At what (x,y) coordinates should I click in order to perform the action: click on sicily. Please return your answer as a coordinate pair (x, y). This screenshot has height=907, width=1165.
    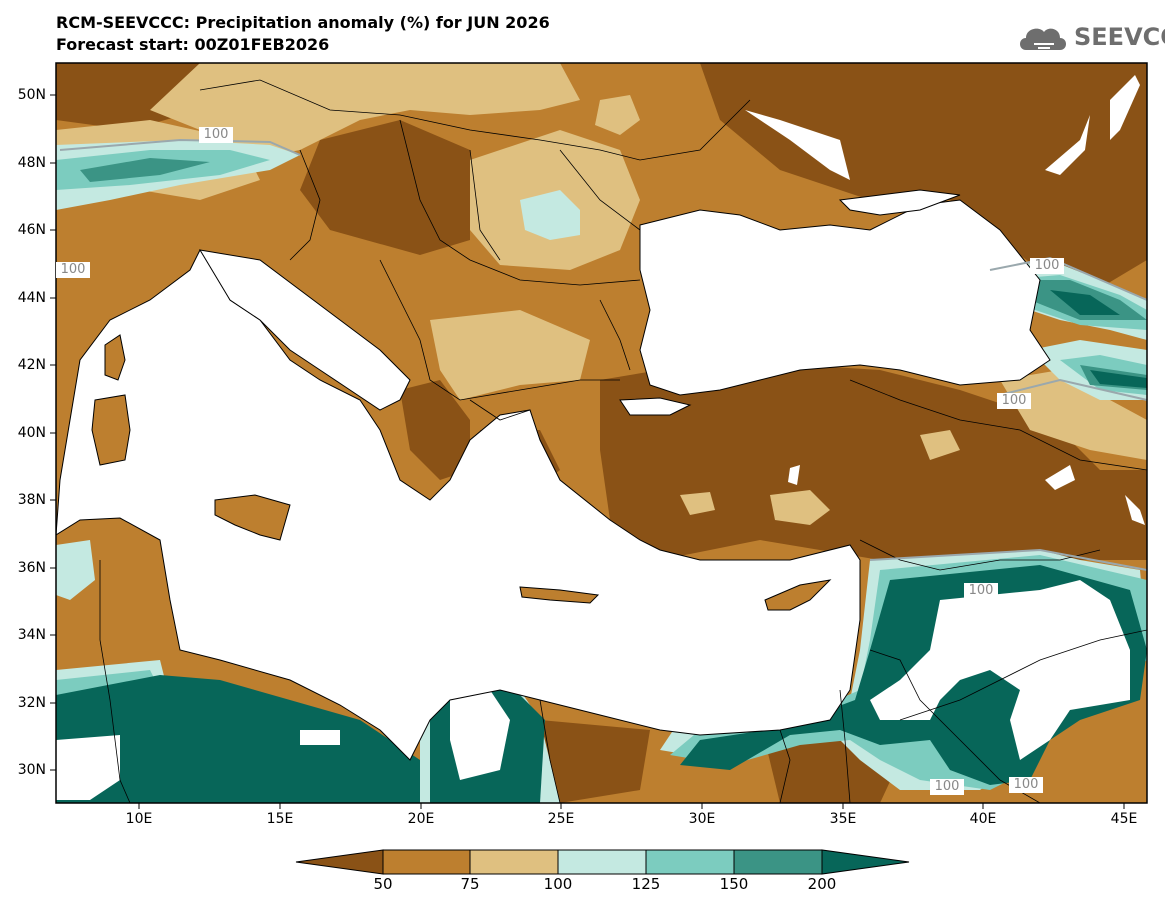
    Looking at the image, I should click on (252, 517).